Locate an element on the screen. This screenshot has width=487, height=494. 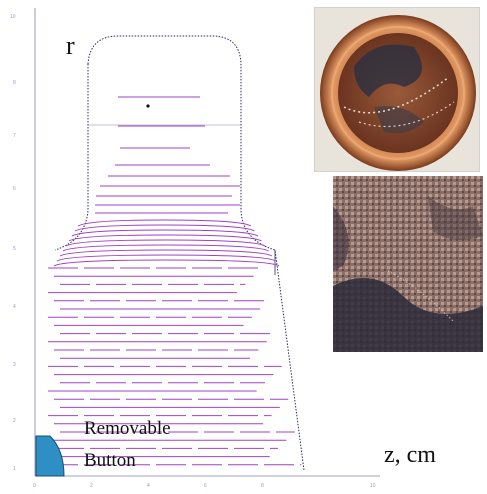
y-tick: 7 is located at coordinates (14, 136).